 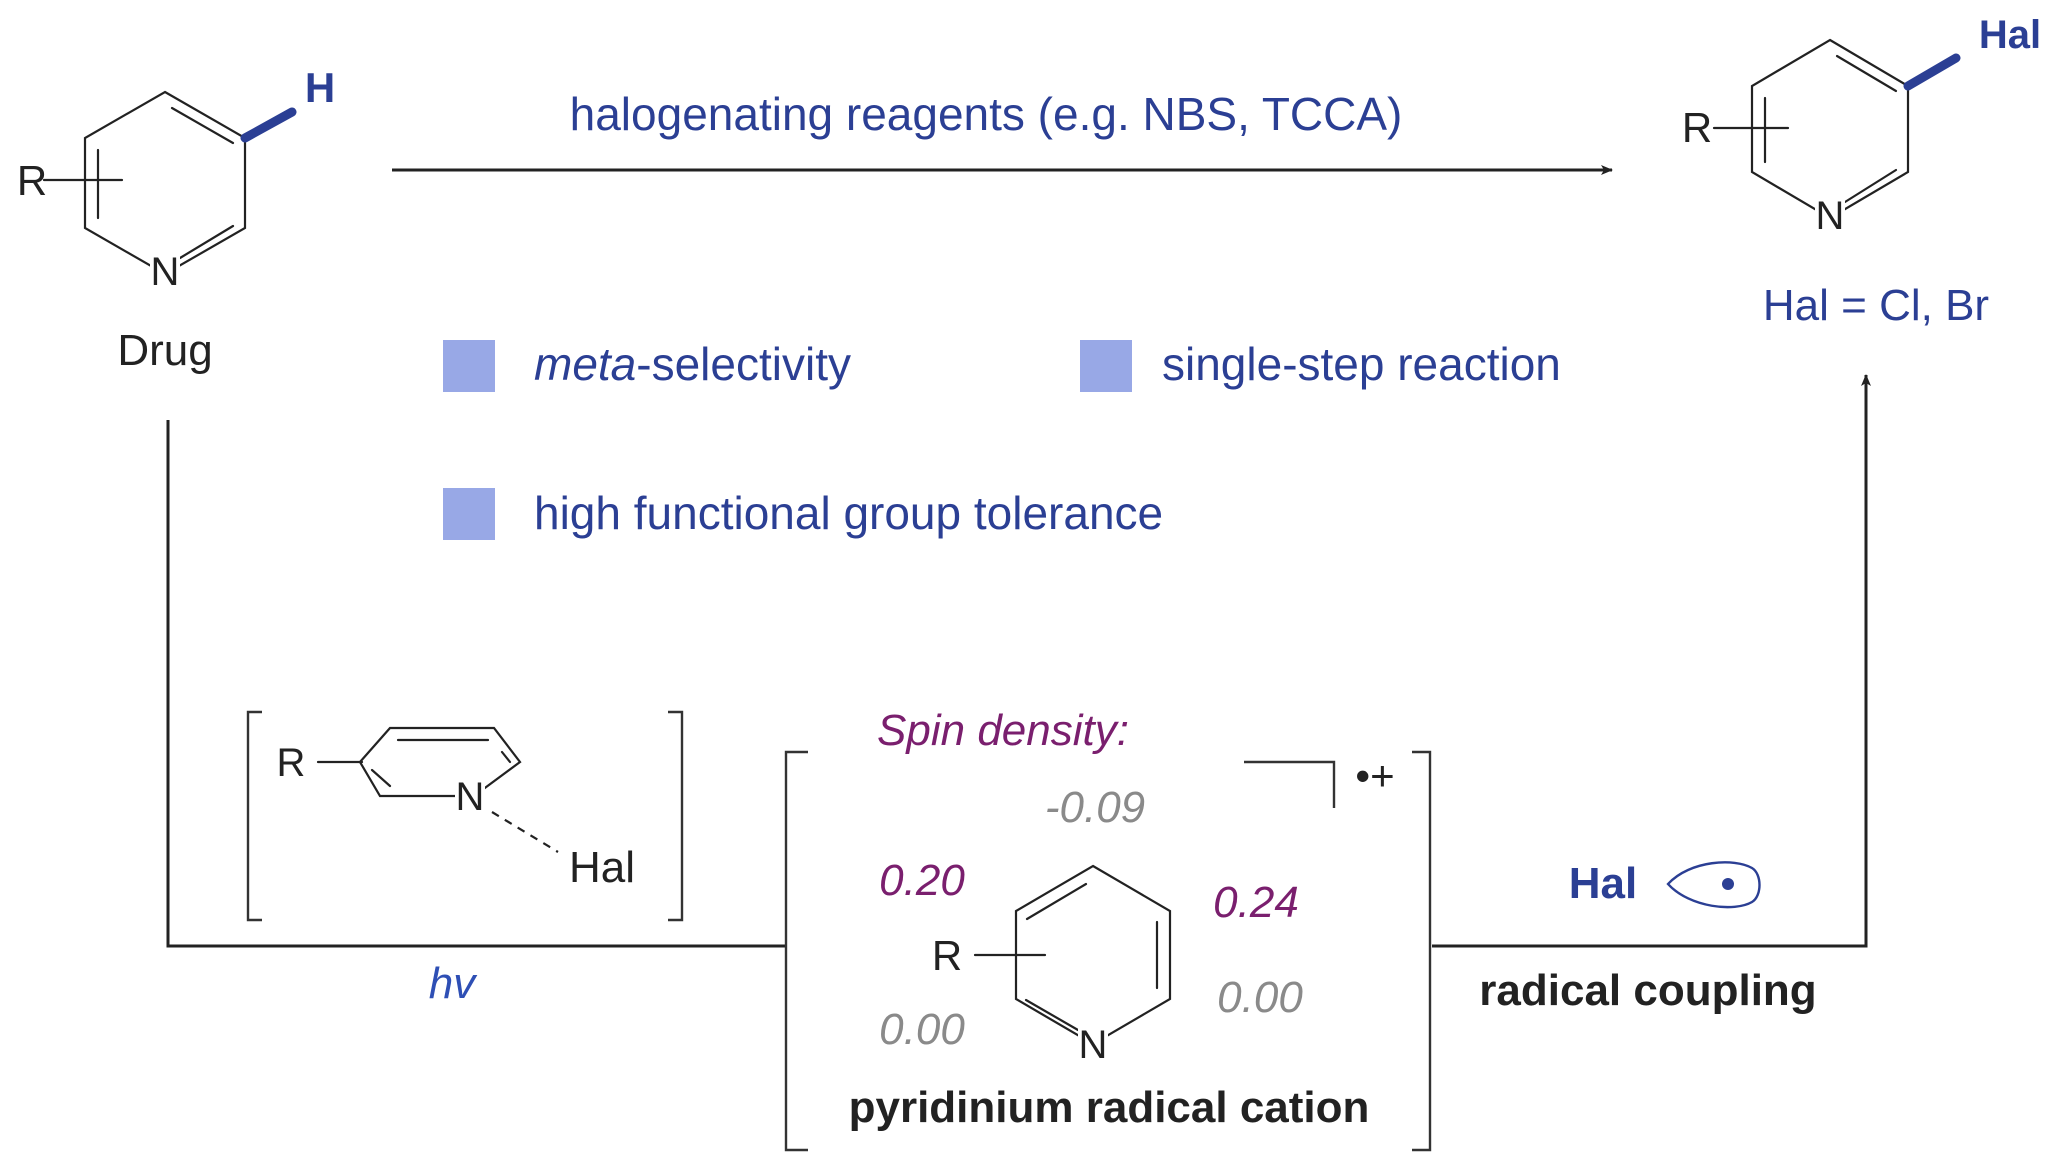 What do you see at coordinates (32, 180) in the screenshot?
I see `reactant-r-group: R` at bounding box center [32, 180].